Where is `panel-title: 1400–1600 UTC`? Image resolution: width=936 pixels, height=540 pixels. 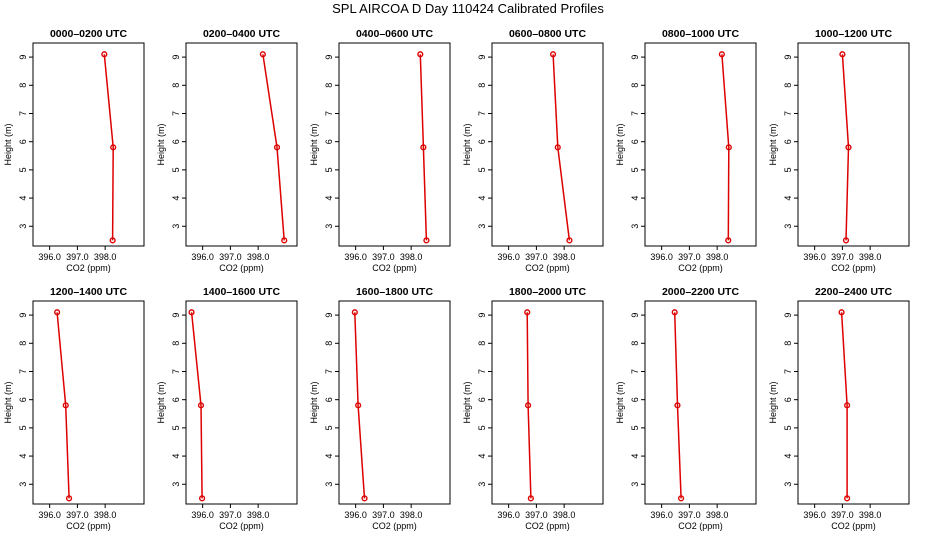 panel-title: 1400–1600 UTC is located at coordinates (241, 292).